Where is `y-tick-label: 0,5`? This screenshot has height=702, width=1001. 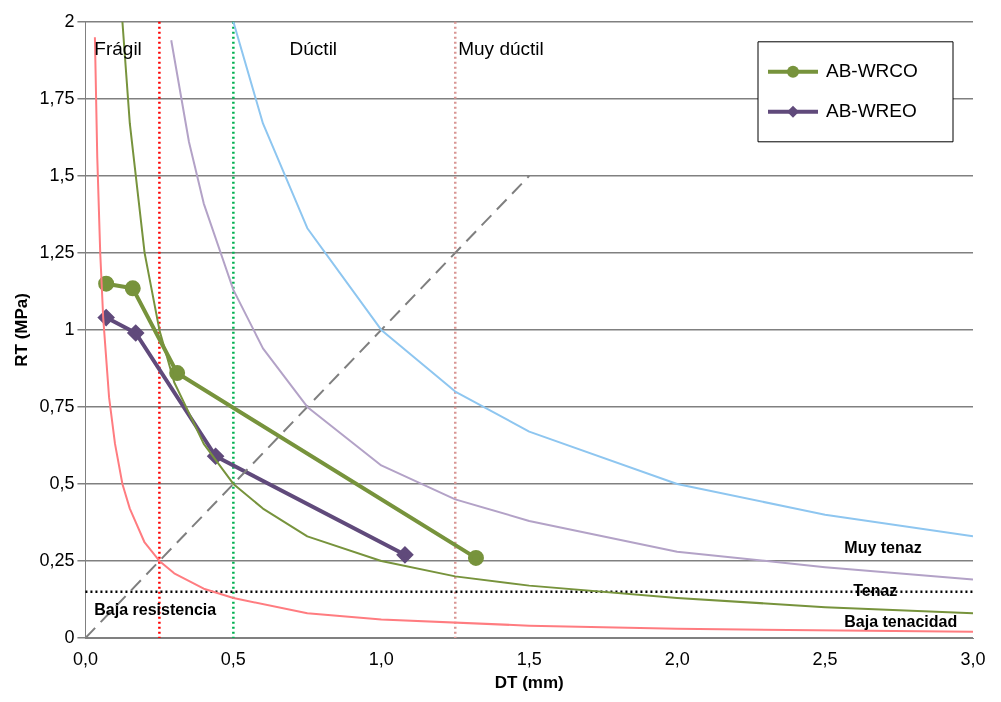 y-tick-label: 0,5 is located at coordinates (62, 482).